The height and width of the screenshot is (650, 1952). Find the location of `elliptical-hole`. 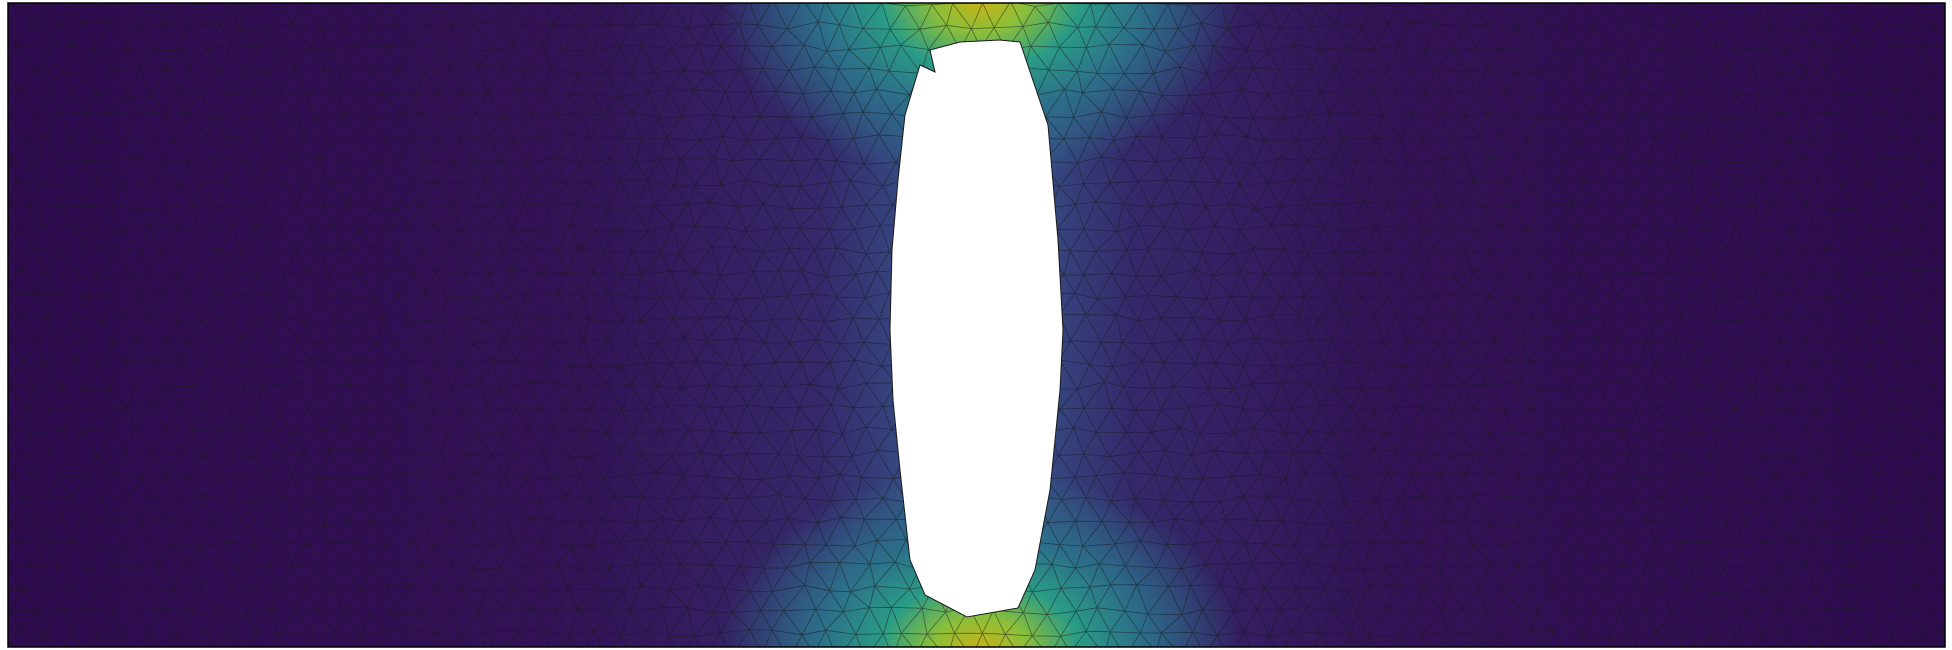

elliptical-hole is located at coordinates (976, 328).